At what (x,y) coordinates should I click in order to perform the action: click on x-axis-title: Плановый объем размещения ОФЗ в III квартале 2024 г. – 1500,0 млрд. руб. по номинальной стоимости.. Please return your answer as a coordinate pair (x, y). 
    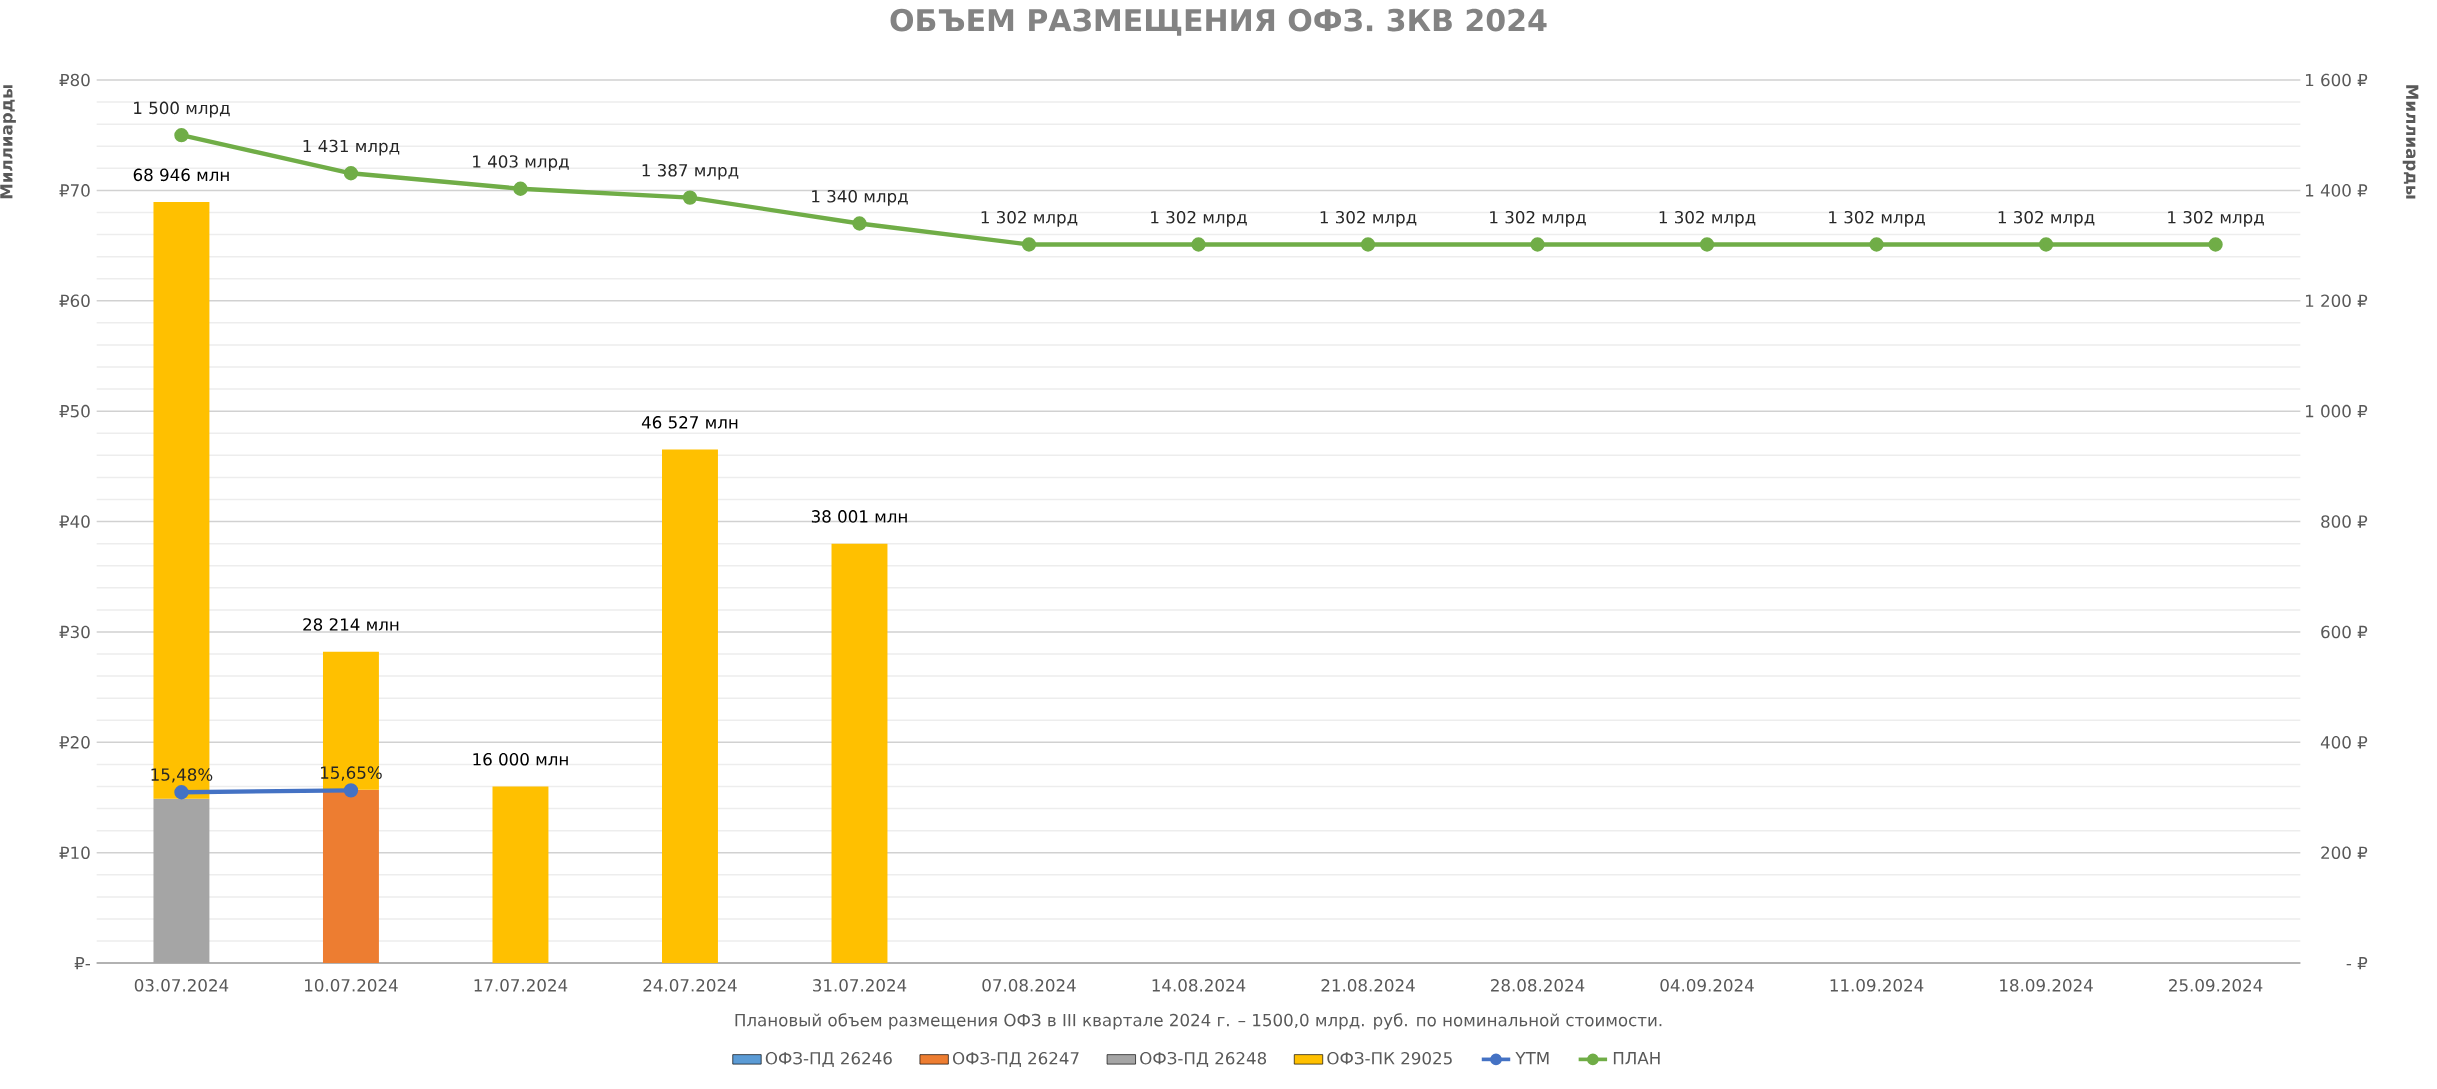
    Looking at the image, I should click on (1198, 1021).